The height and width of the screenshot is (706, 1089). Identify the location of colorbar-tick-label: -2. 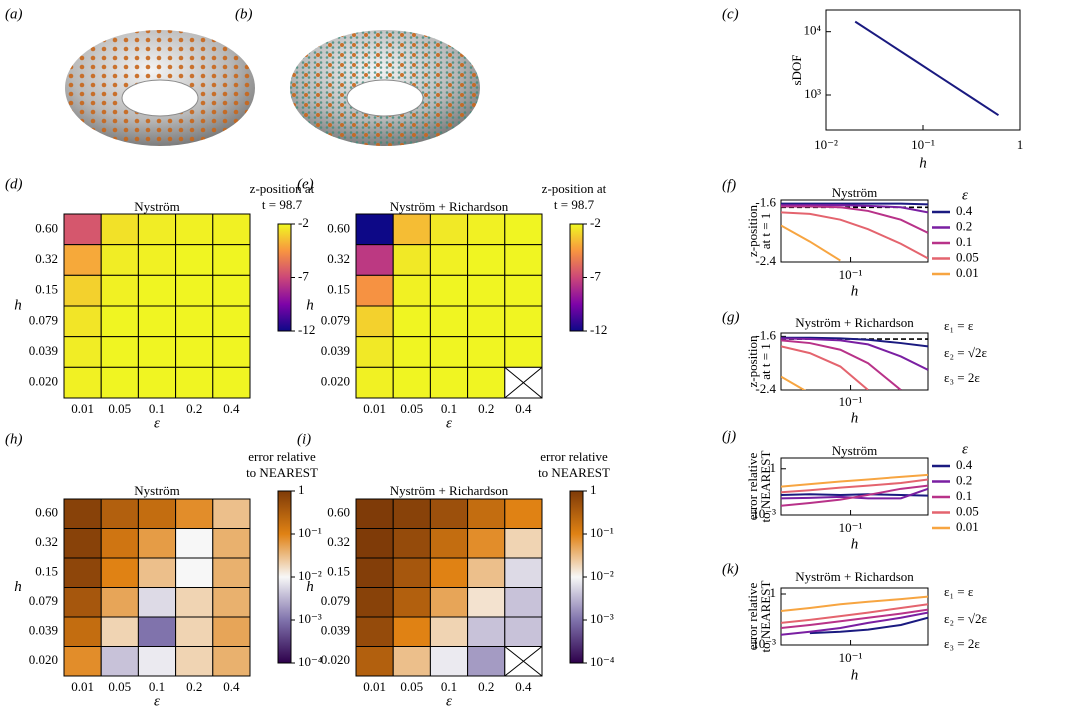
(595, 222).